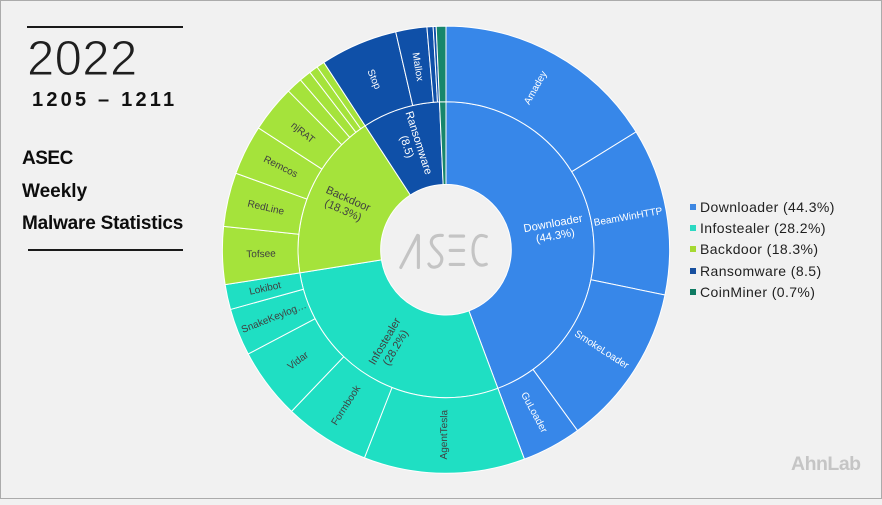 Image resolution: width=882 pixels, height=505 pixels. Describe the element at coordinates (261, 255) in the screenshot. I see `svg-text: Tofsee` at that location.